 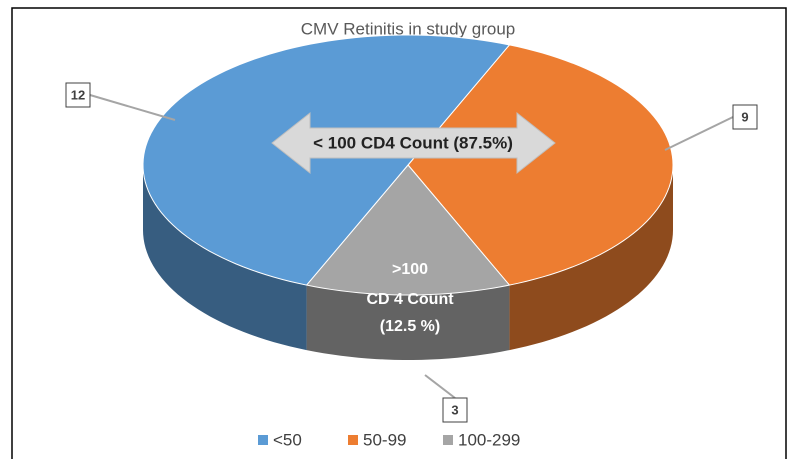 I want to click on annotation: CD 4 Count, so click(x=410, y=299).